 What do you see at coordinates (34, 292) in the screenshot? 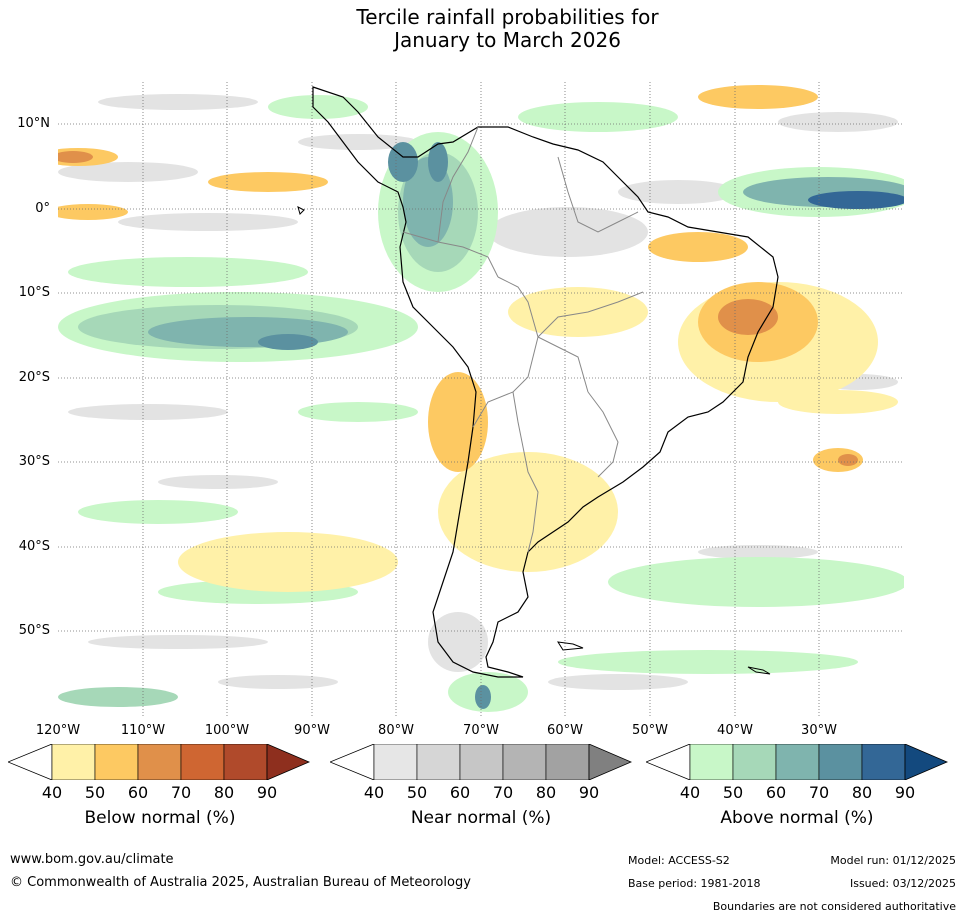
I see `lat-label-10s: 10°S` at bounding box center [34, 292].